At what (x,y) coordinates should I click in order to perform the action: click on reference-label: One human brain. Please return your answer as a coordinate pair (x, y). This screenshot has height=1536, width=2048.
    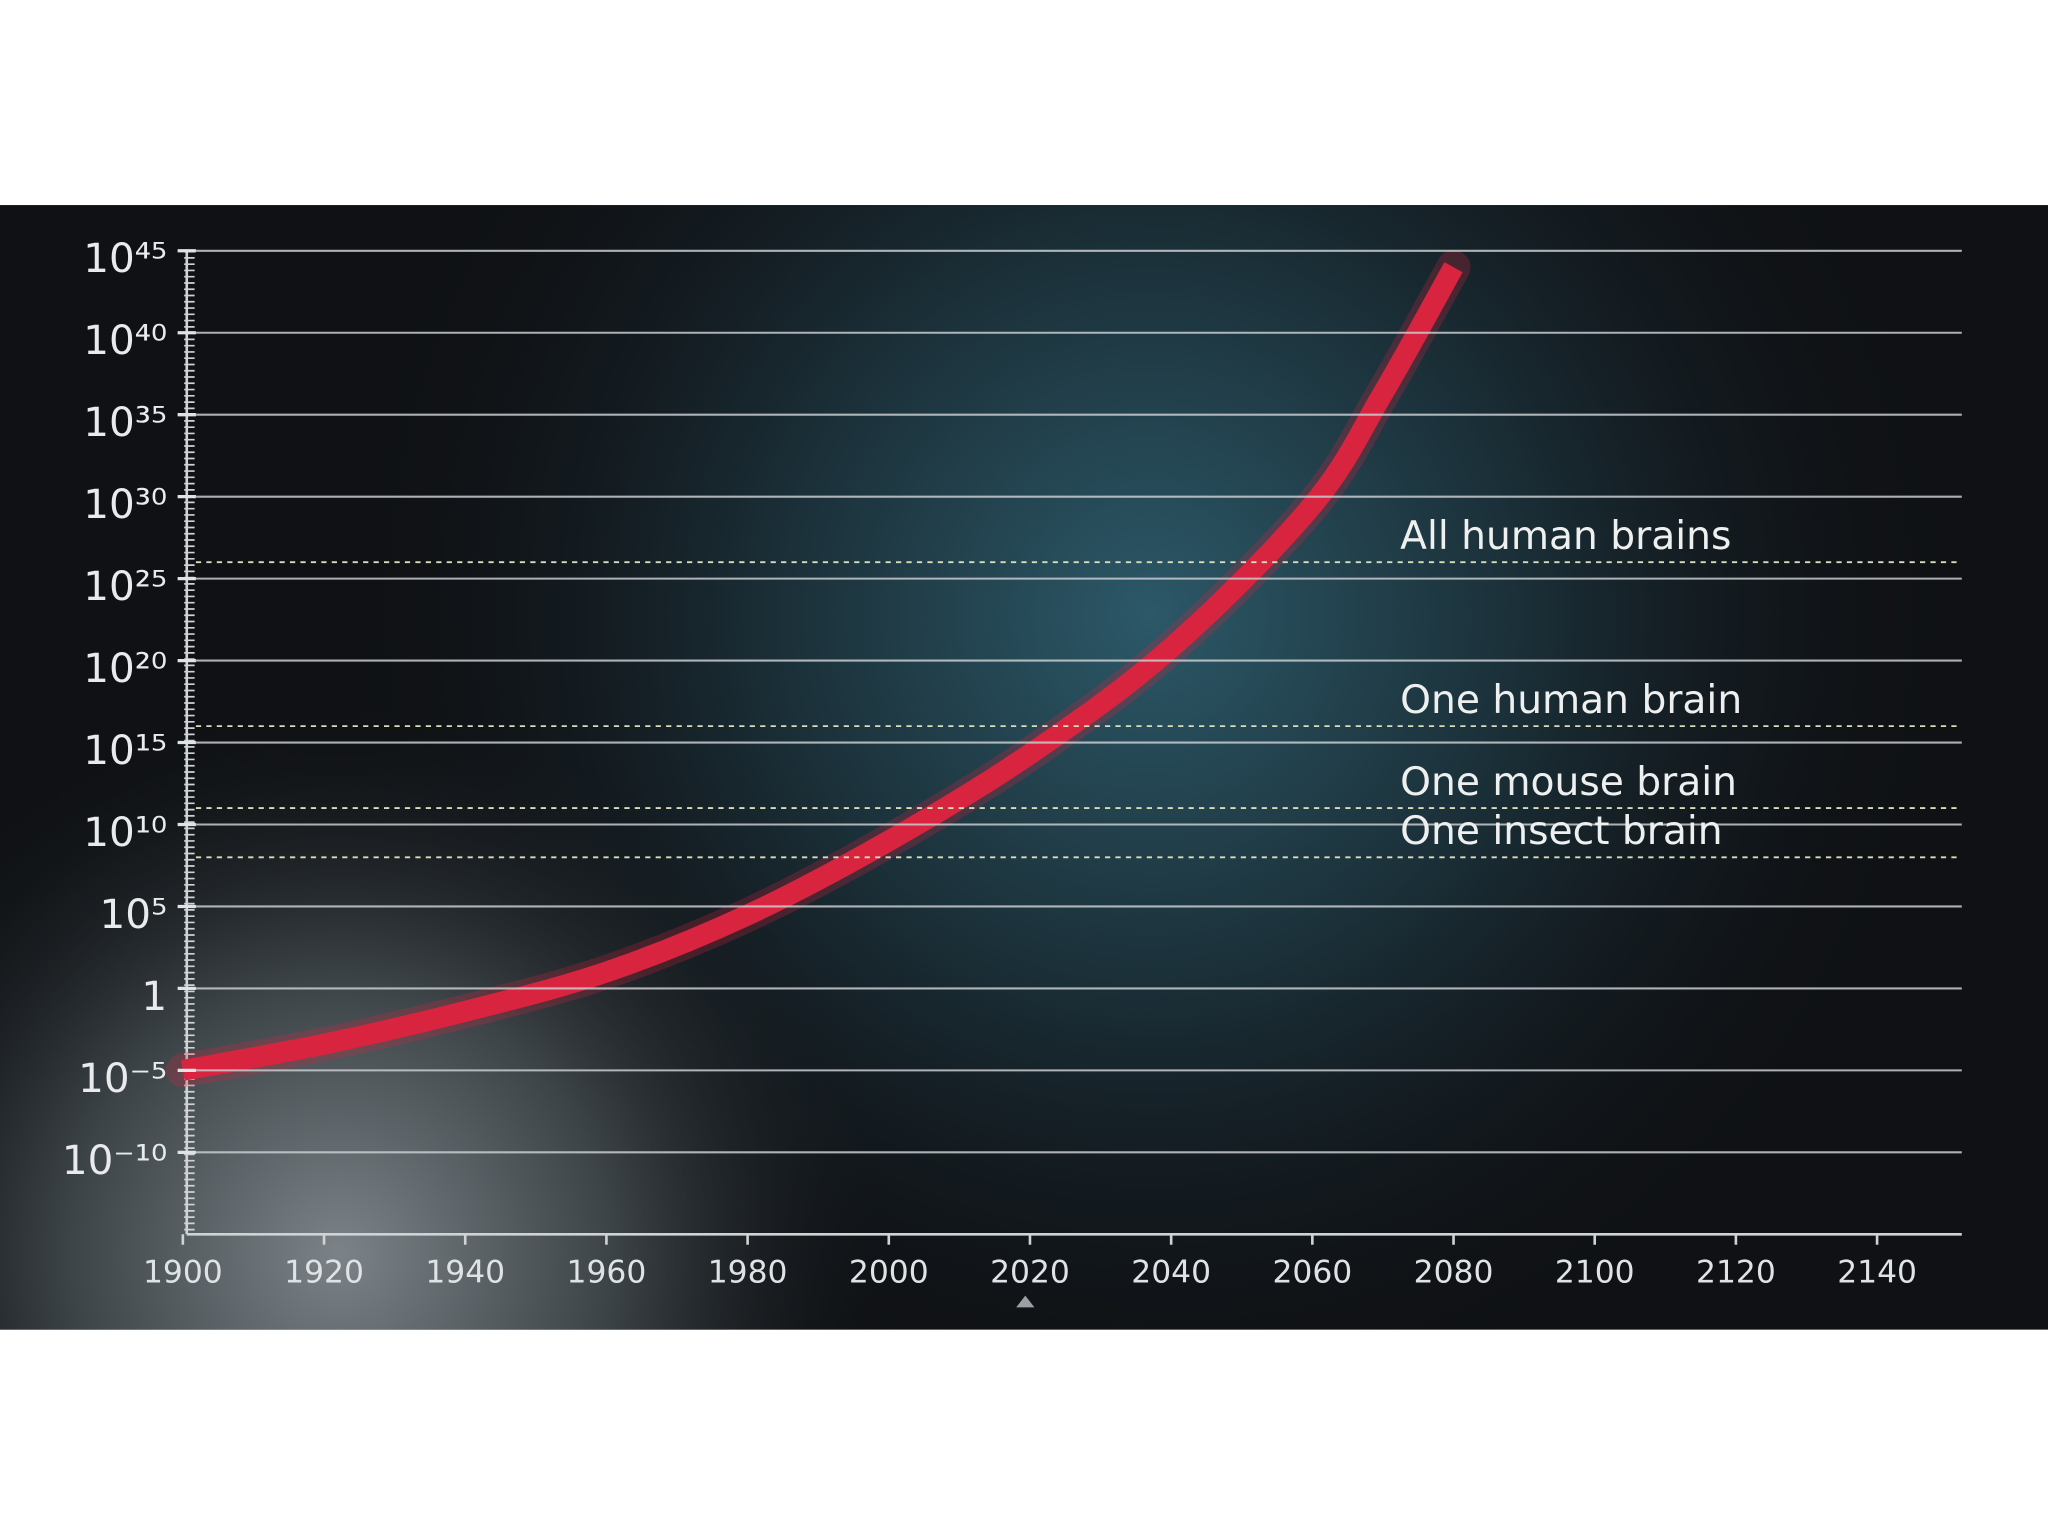
    Looking at the image, I should click on (1571, 700).